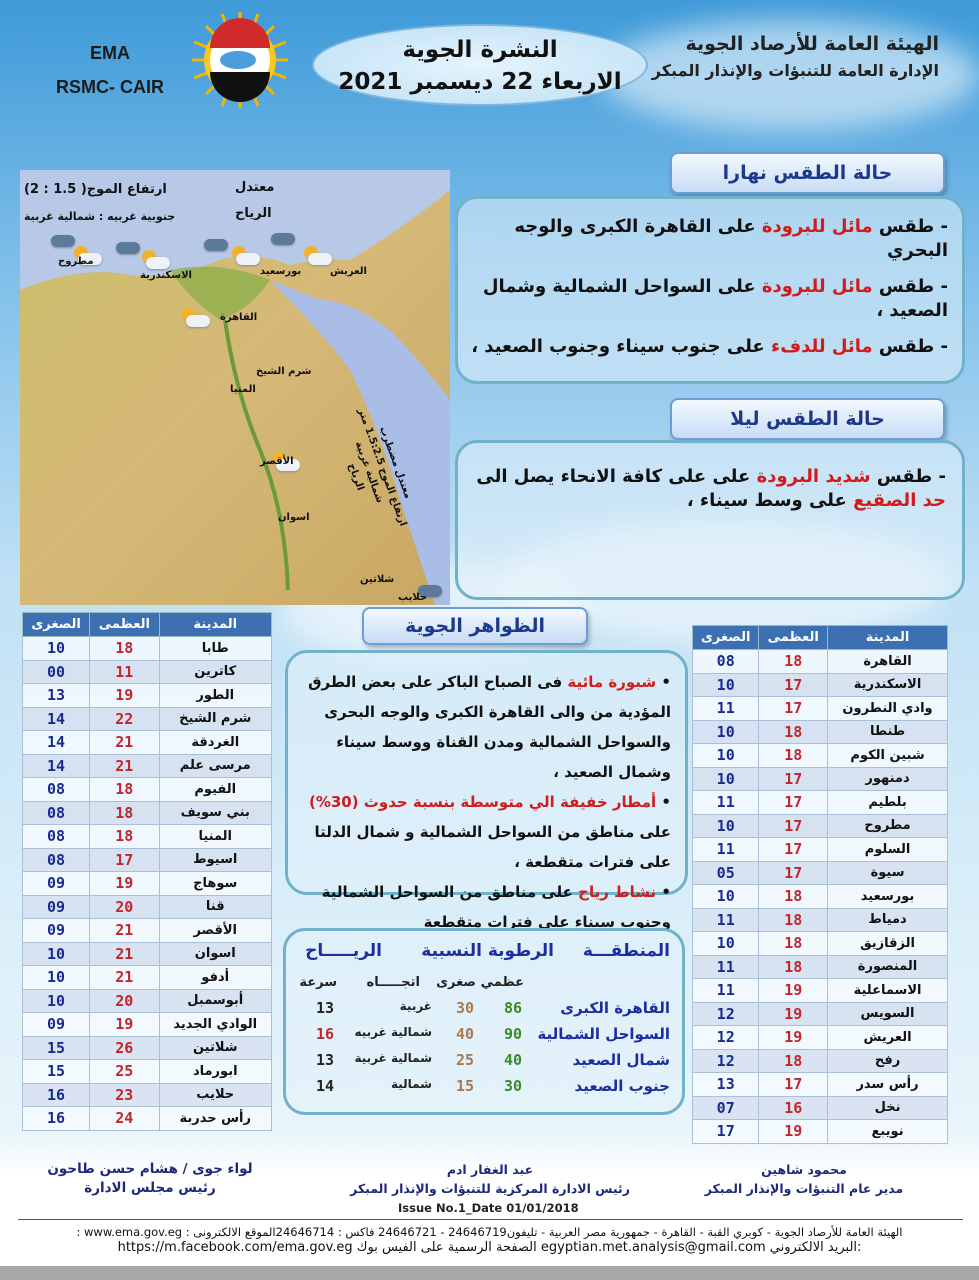 Image resolution: width=979 pixels, height=1280 pixels. I want to click on city-label: الاسكندرية, so click(166, 275).